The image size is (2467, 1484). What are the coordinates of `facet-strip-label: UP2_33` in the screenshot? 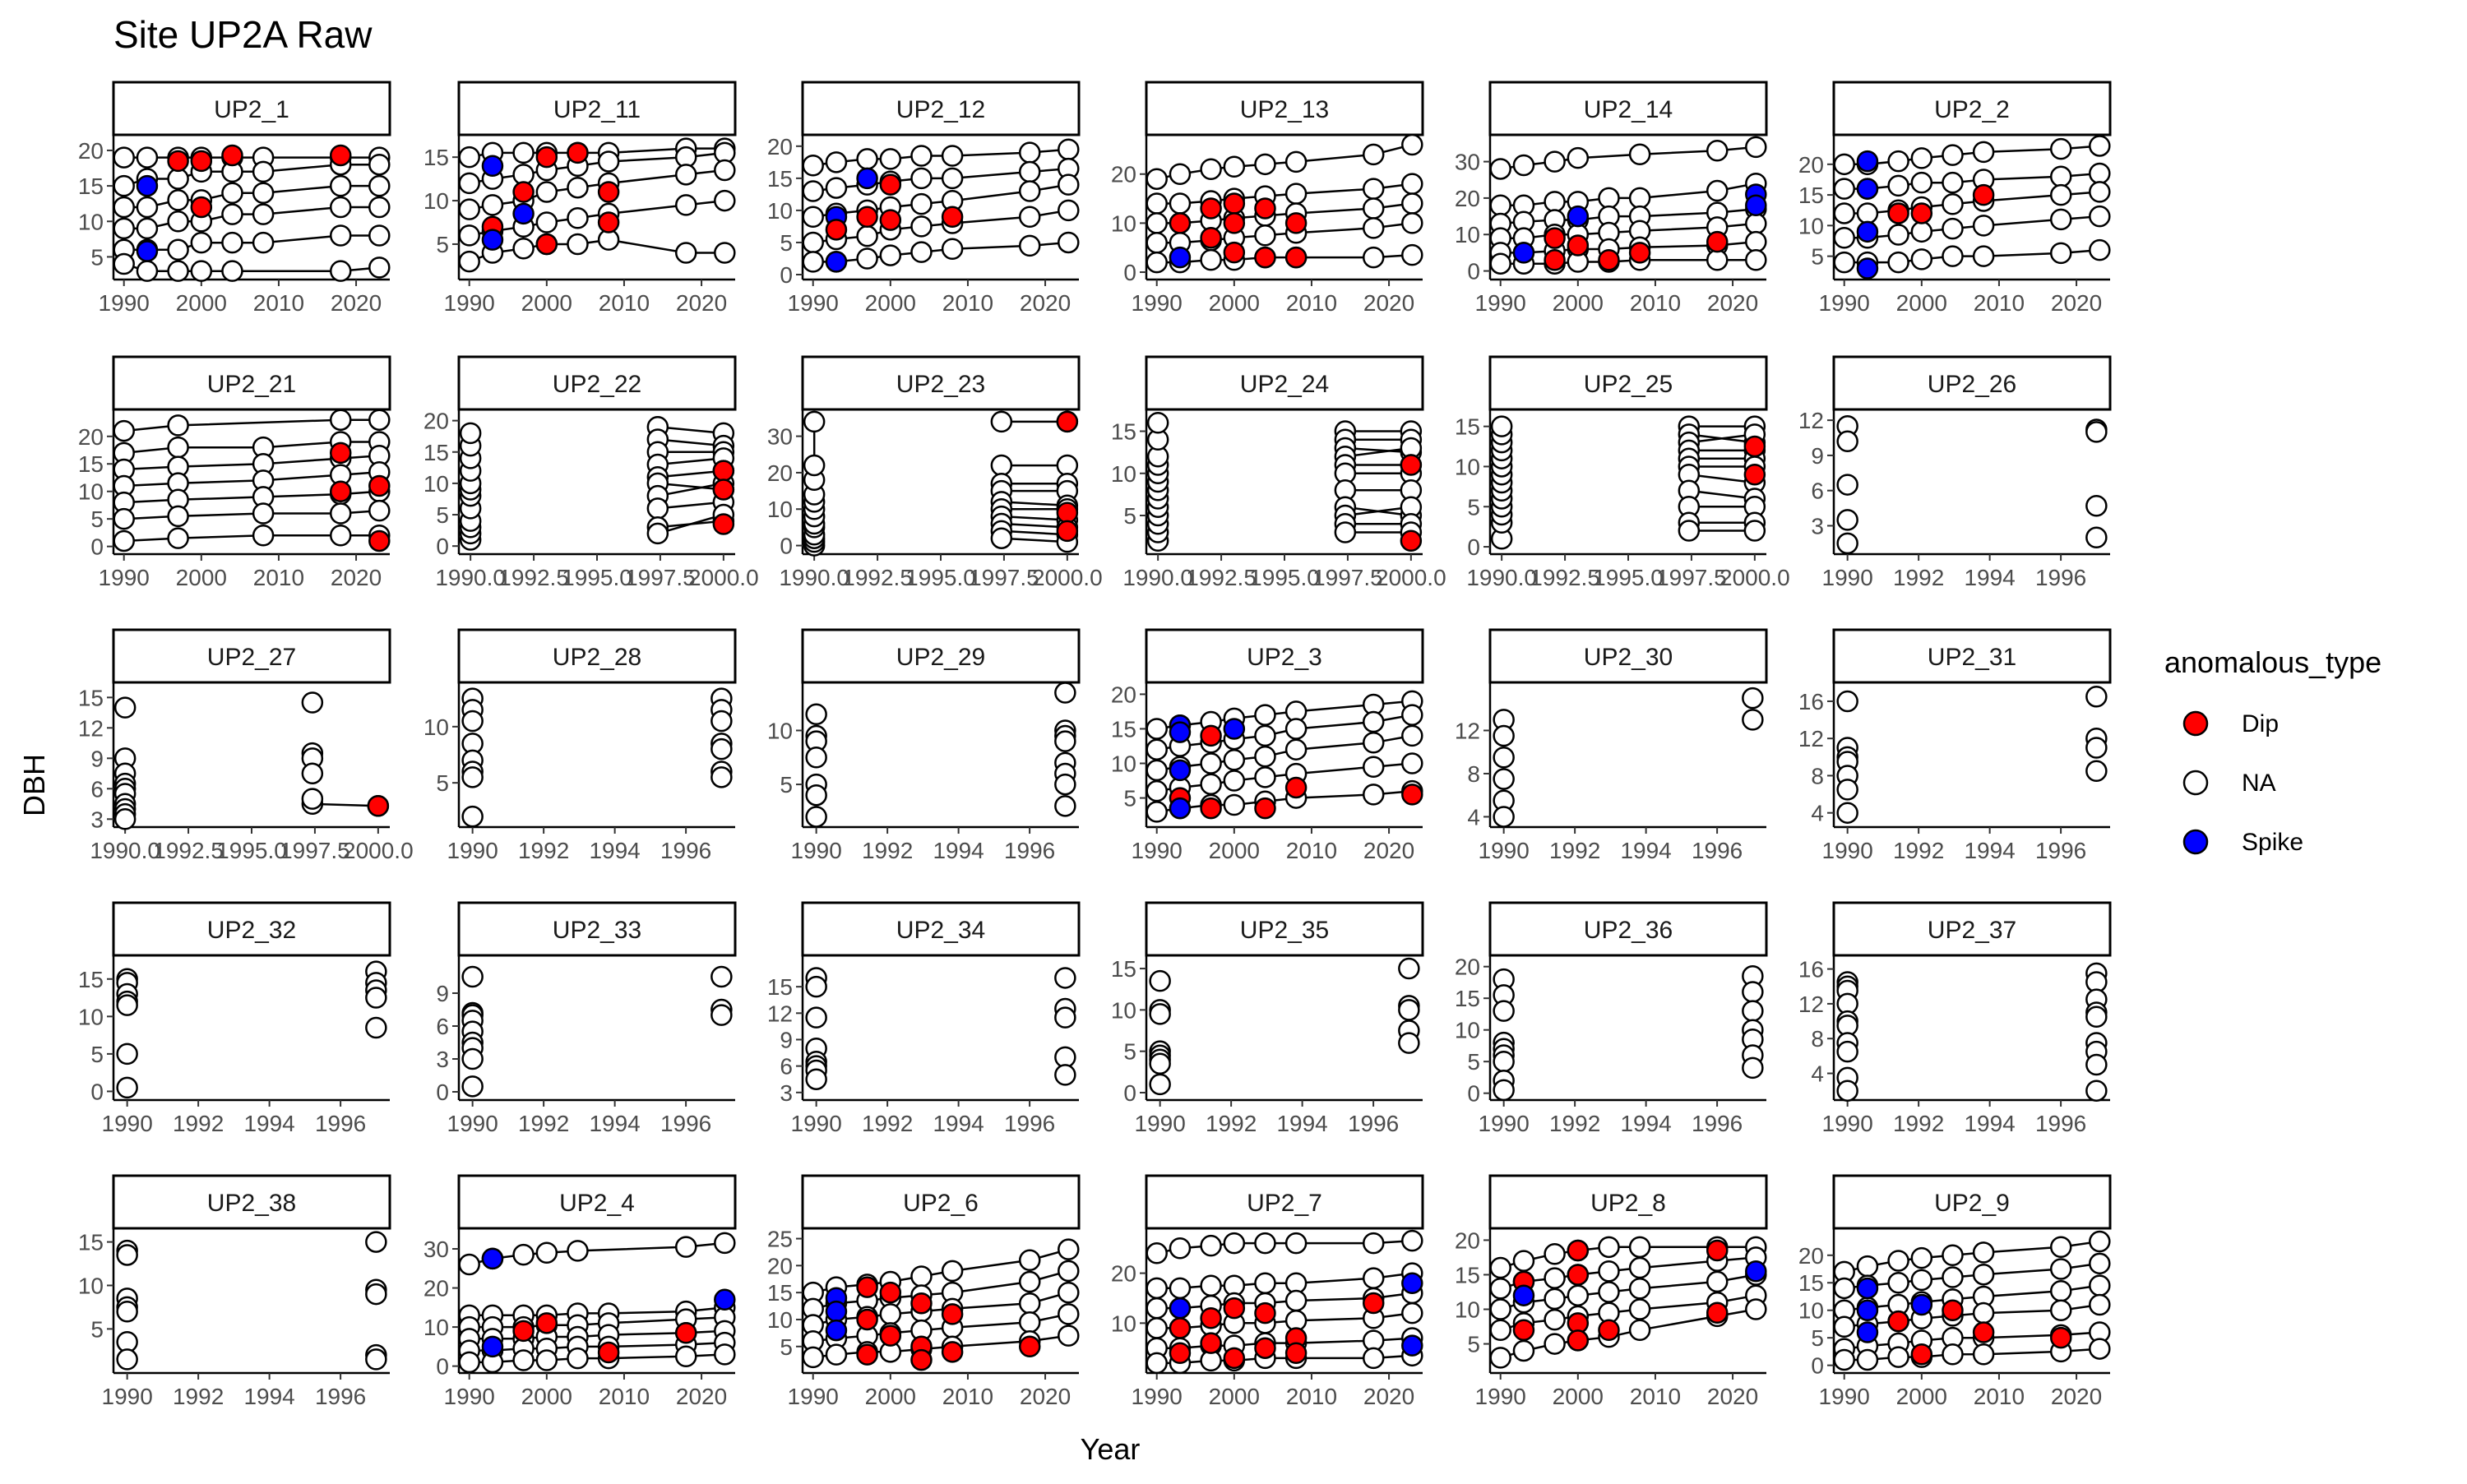 It's located at (597, 930).